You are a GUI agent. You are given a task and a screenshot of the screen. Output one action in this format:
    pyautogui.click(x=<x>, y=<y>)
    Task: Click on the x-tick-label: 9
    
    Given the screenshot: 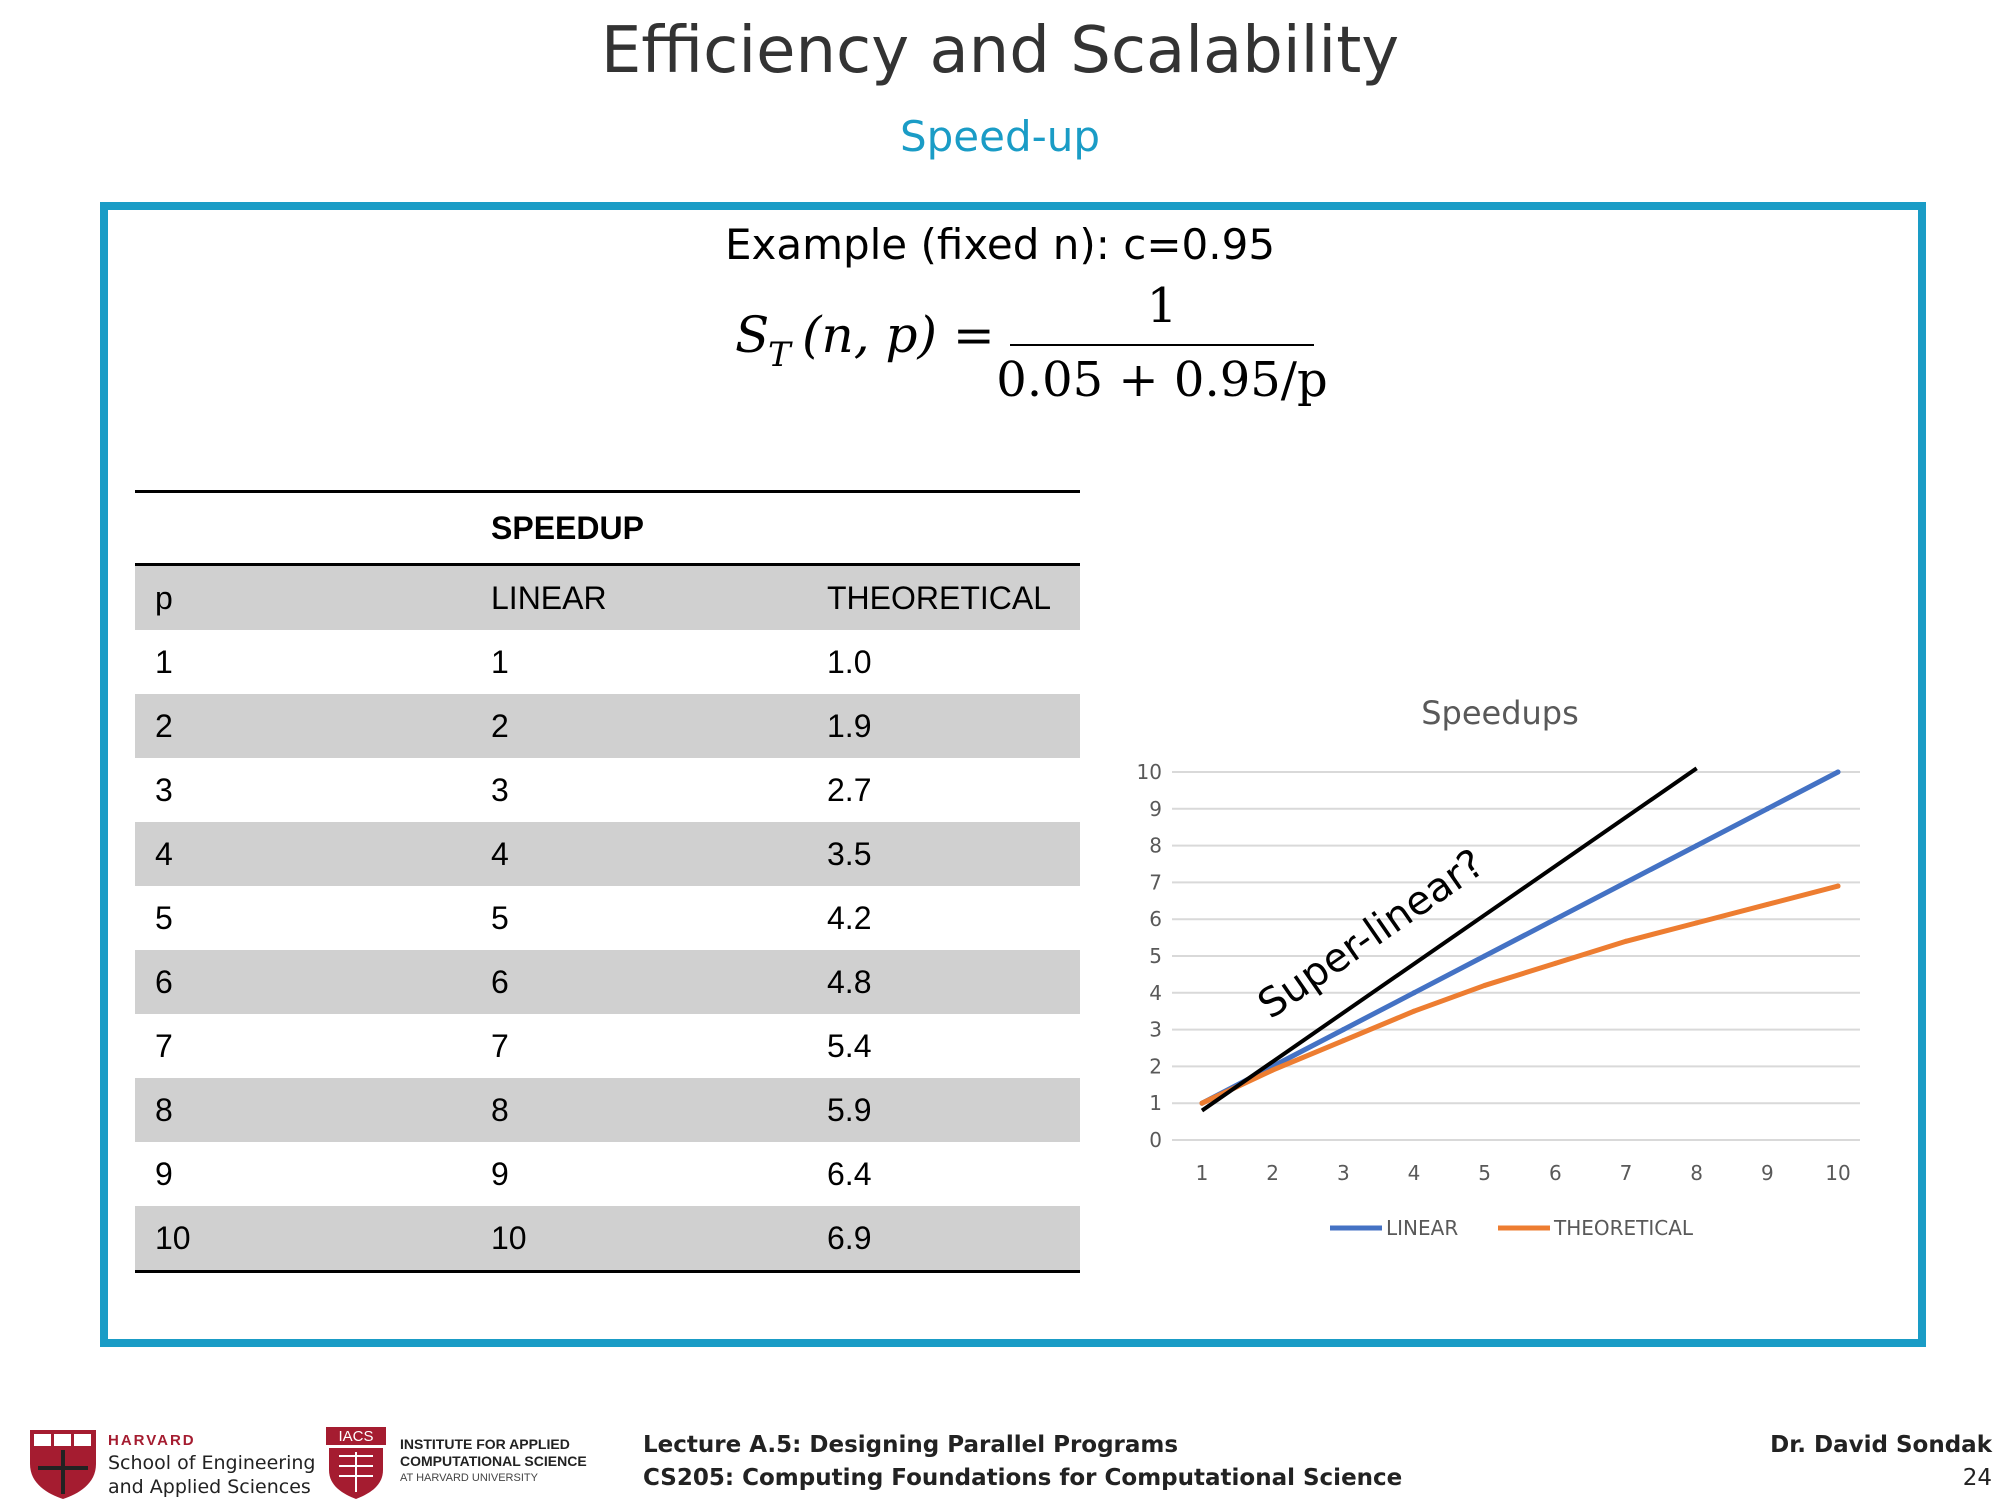 What is the action you would take?
    pyautogui.click(x=1767, y=1173)
    